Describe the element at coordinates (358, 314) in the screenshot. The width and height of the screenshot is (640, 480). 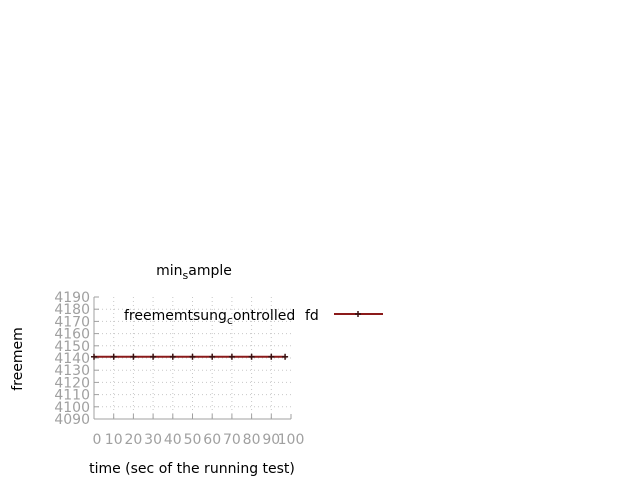
I see `legend-swatch-marker` at that location.